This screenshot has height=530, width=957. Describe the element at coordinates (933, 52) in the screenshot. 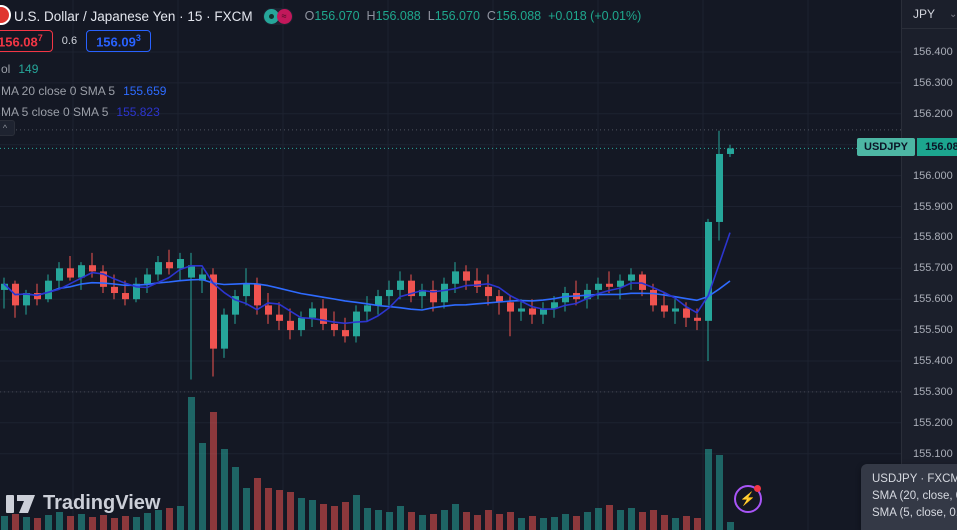

I see `price-tick: 156.400` at that location.